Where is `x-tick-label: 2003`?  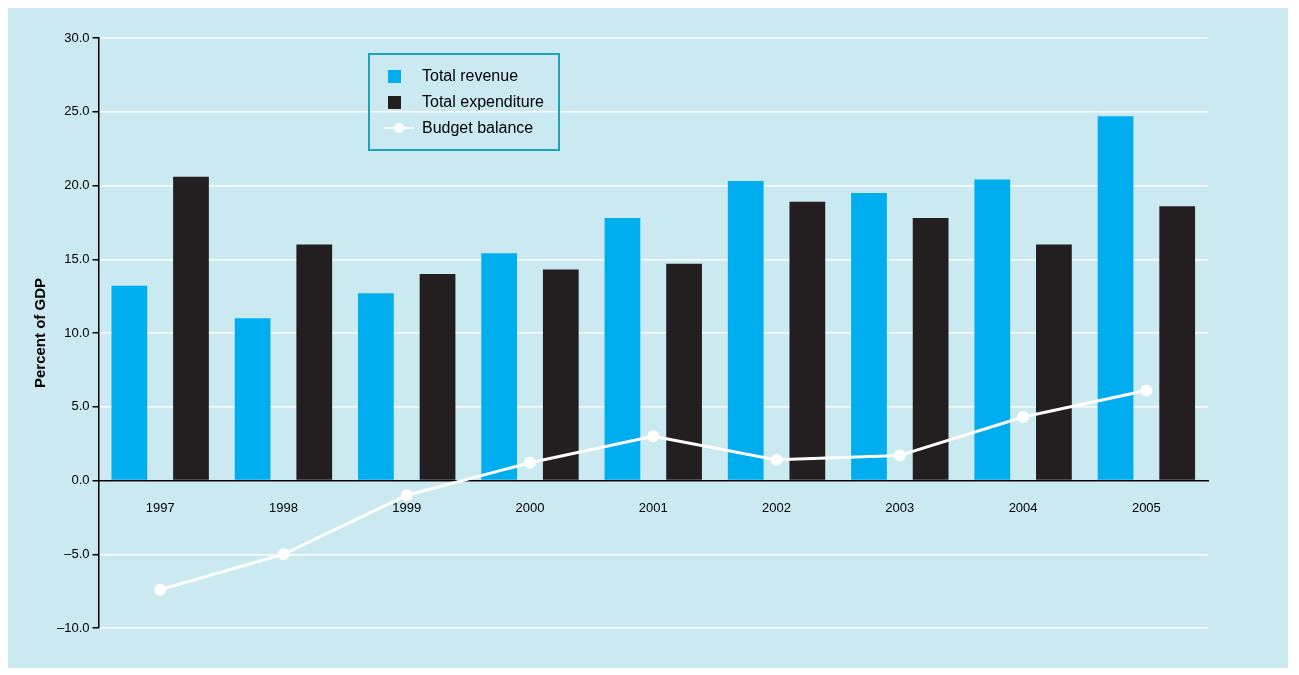
x-tick-label: 2003 is located at coordinates (900, 507).